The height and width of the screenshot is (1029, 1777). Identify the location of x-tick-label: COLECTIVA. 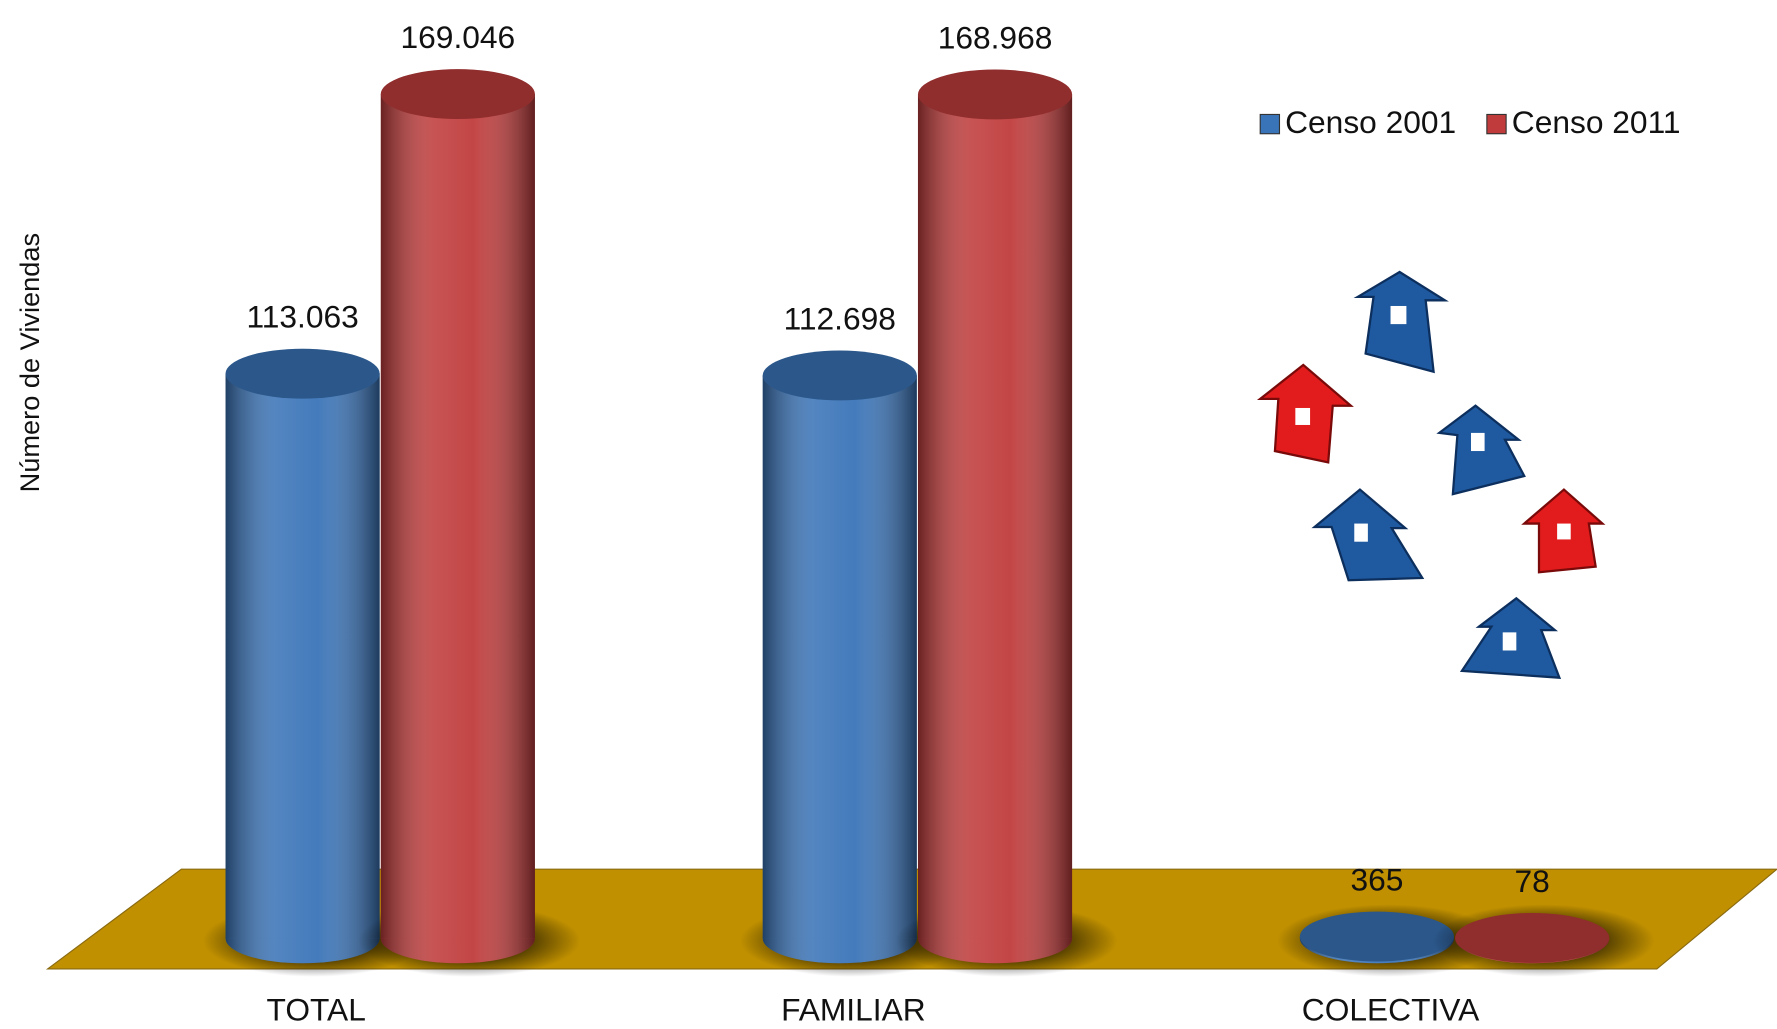
(1391, 1009).